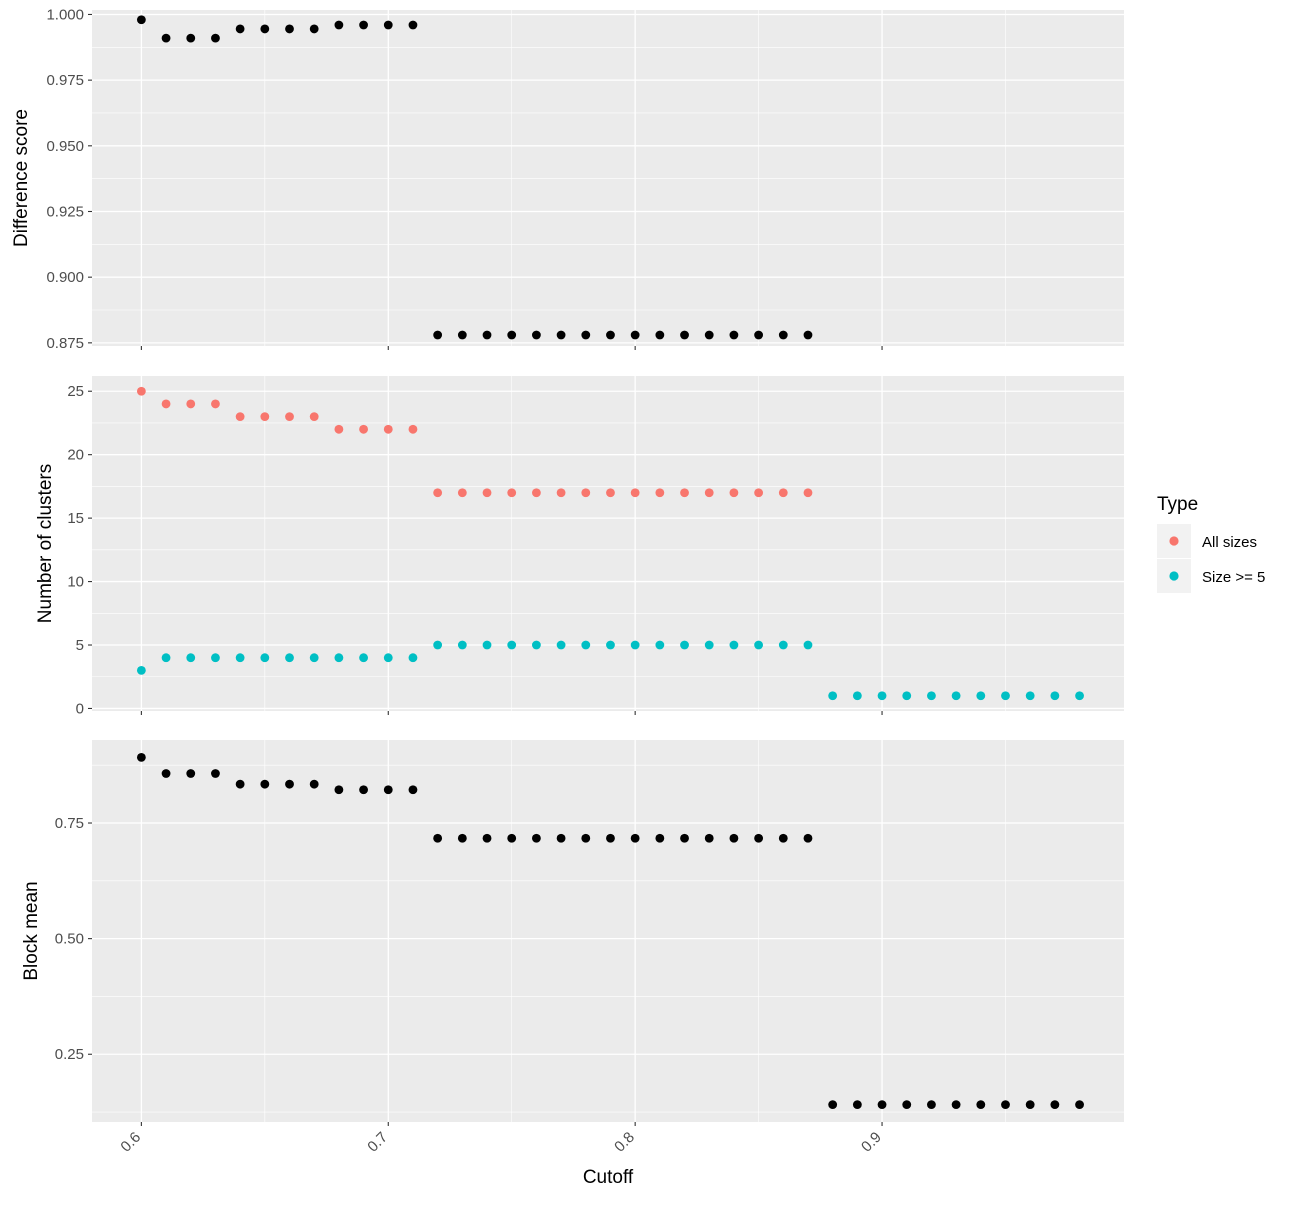  I want to click on legend-key-size-ge-5-dot, so click(1174, 576).